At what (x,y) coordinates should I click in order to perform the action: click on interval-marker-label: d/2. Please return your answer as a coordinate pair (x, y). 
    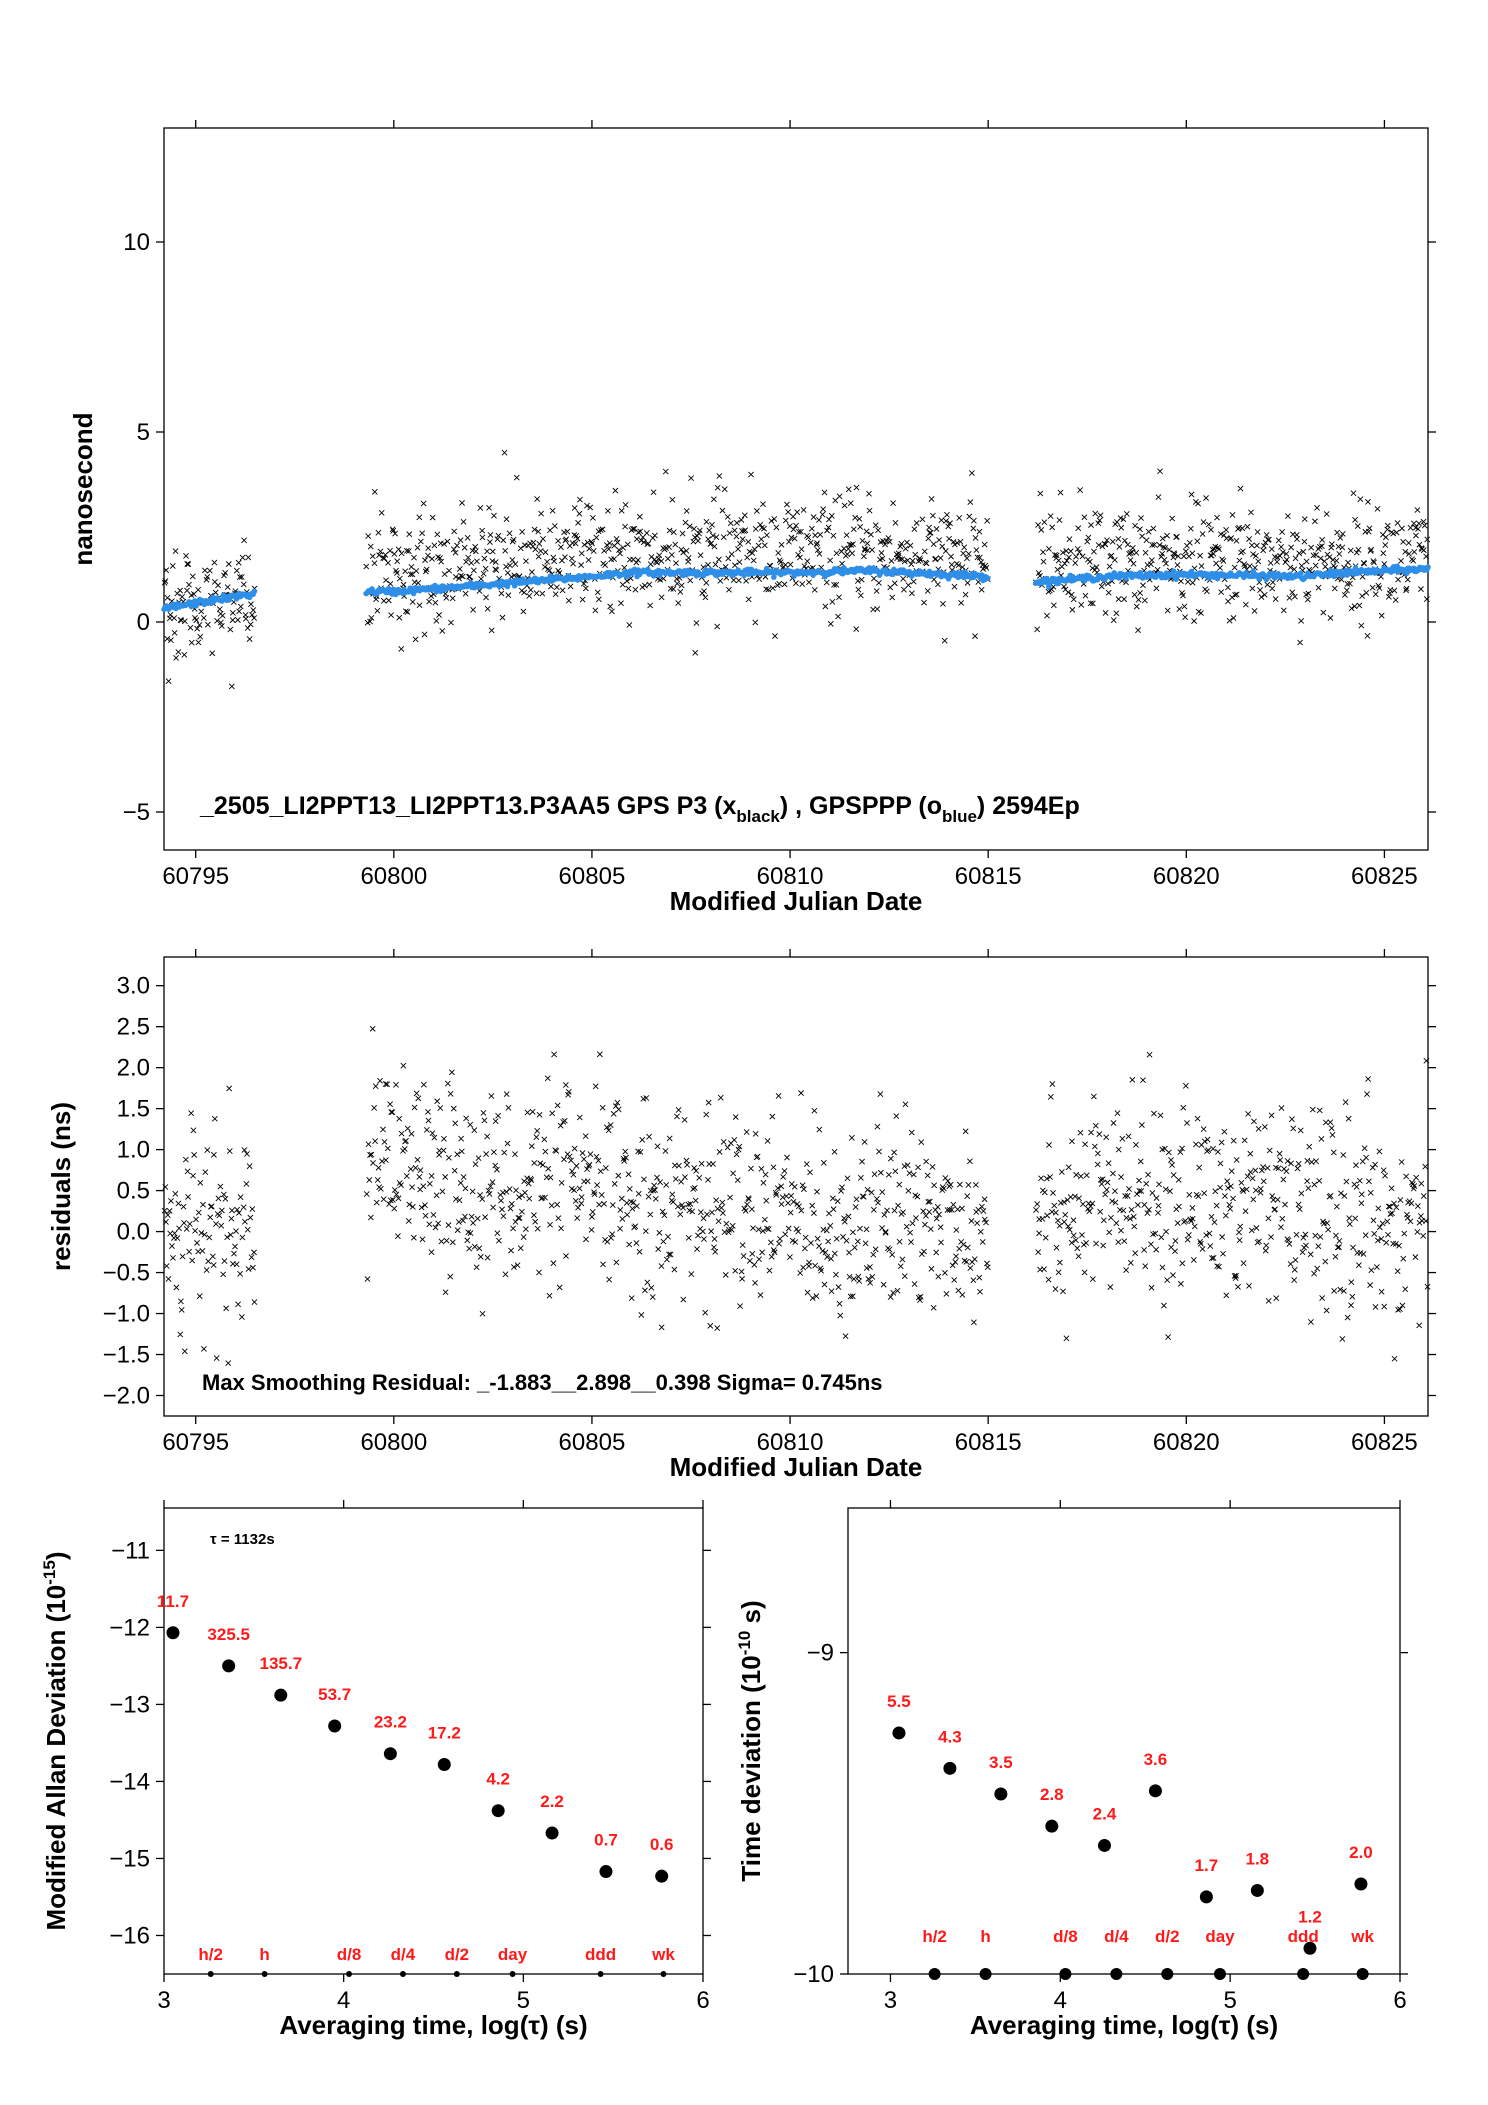
    Looking at the image, I should click on (457, 1954).